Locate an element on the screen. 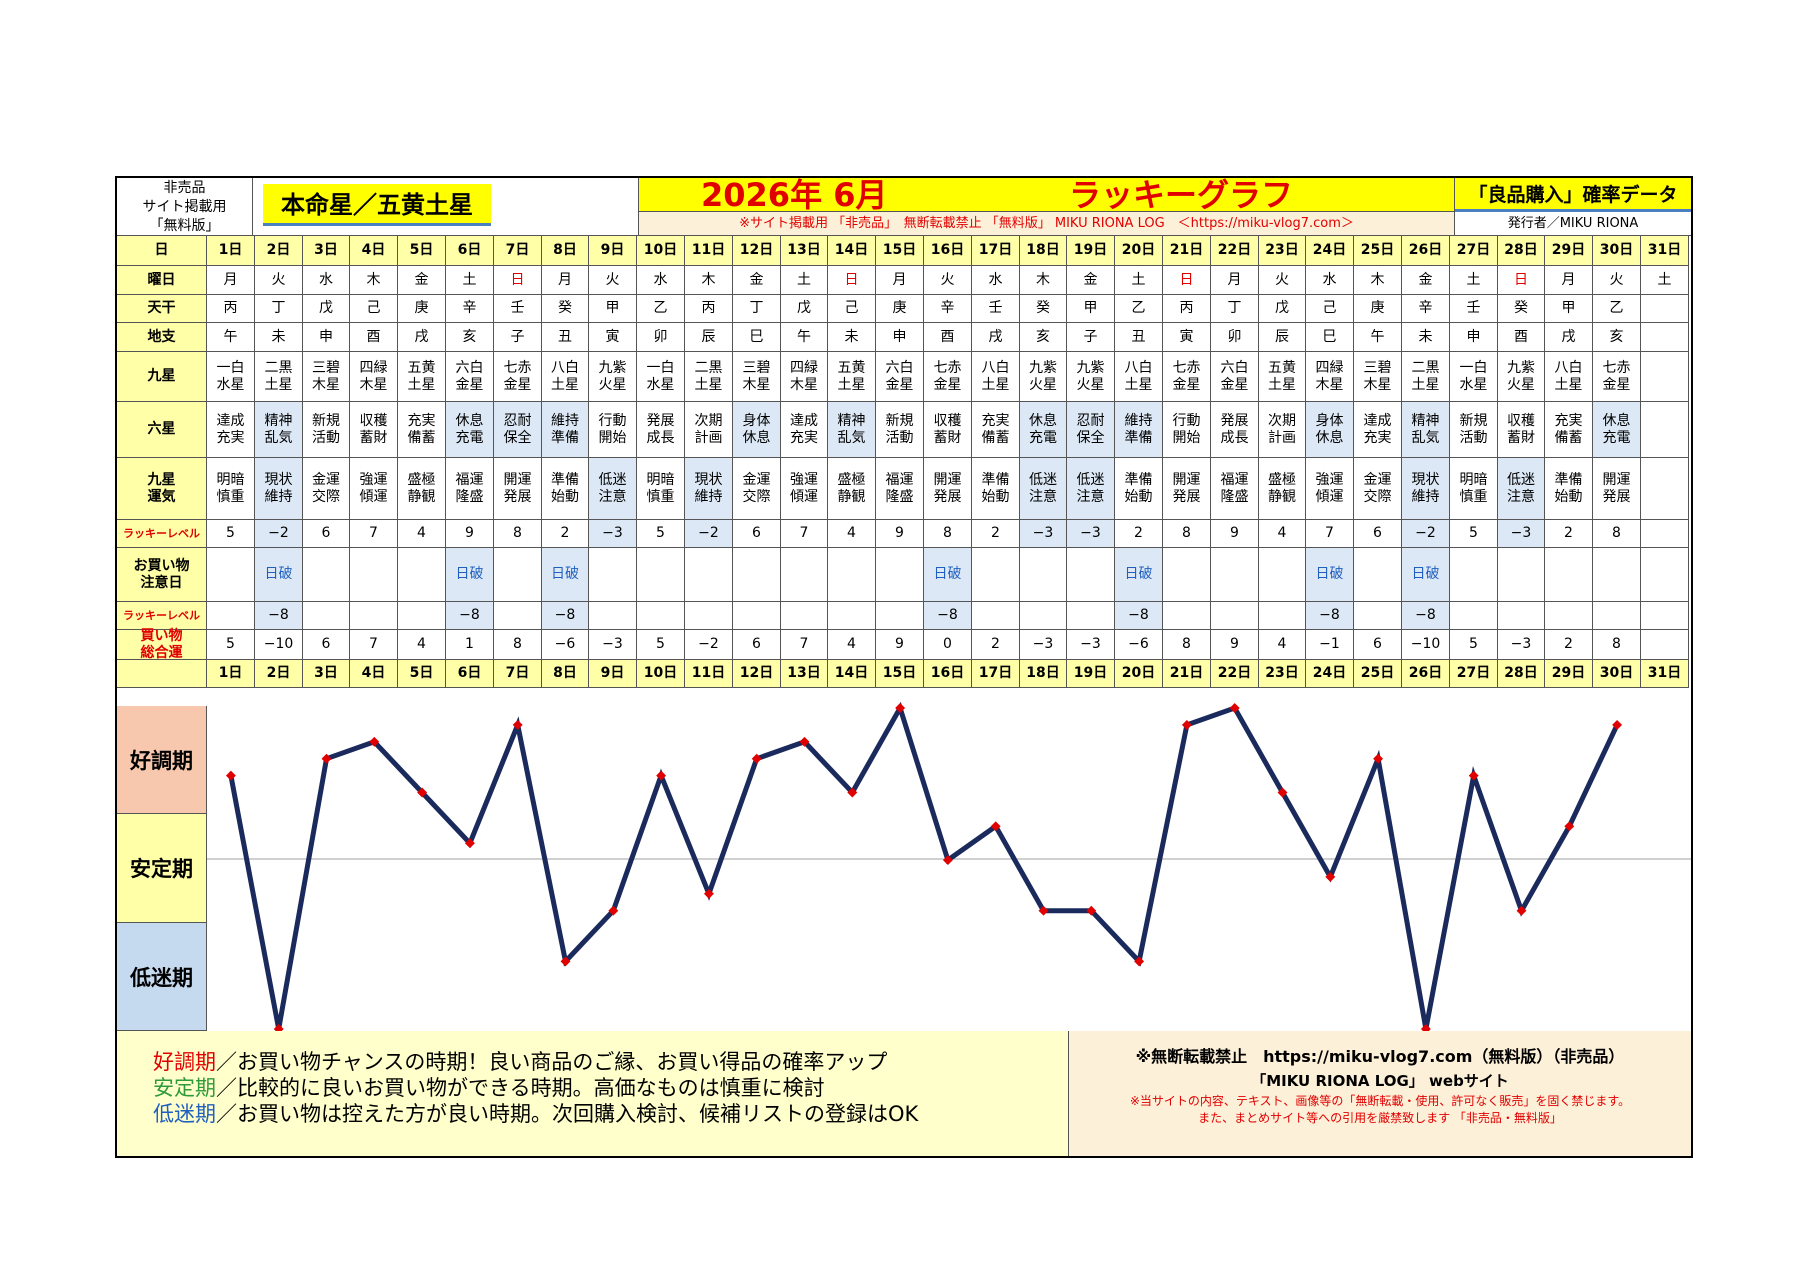  cell-days-14: 14日 is located at coordinates (852, 251).